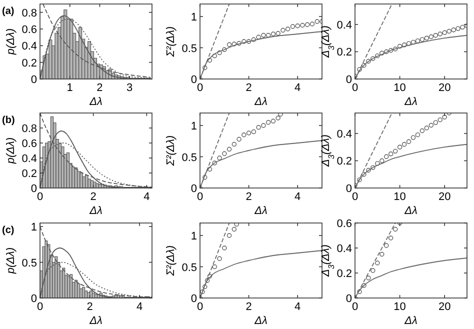 Image resolution: width=474 pixels, height=329 pixels. Describe the element at coordinates (129, 88) in the screenshot. I see `x-tick-label: 3` at that location.